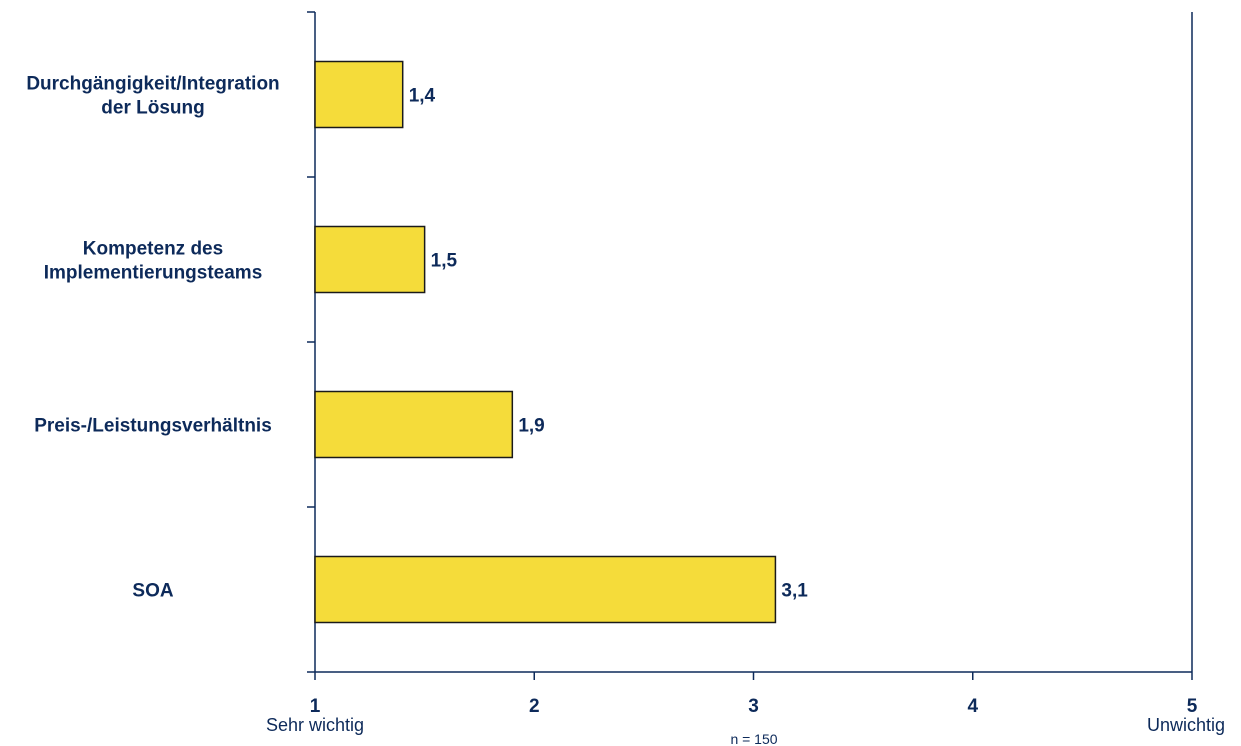 This screenshot has height=746, width=1241. Describe the element at coordinates (1192, 706) in the screenshot. I see `x-tick-label: 5` at that location.